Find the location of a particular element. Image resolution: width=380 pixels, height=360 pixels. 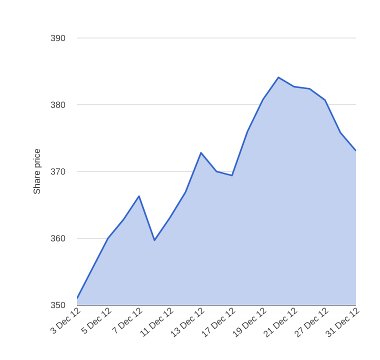

y-tick-label: 390 is located at coordinates (58, 38).